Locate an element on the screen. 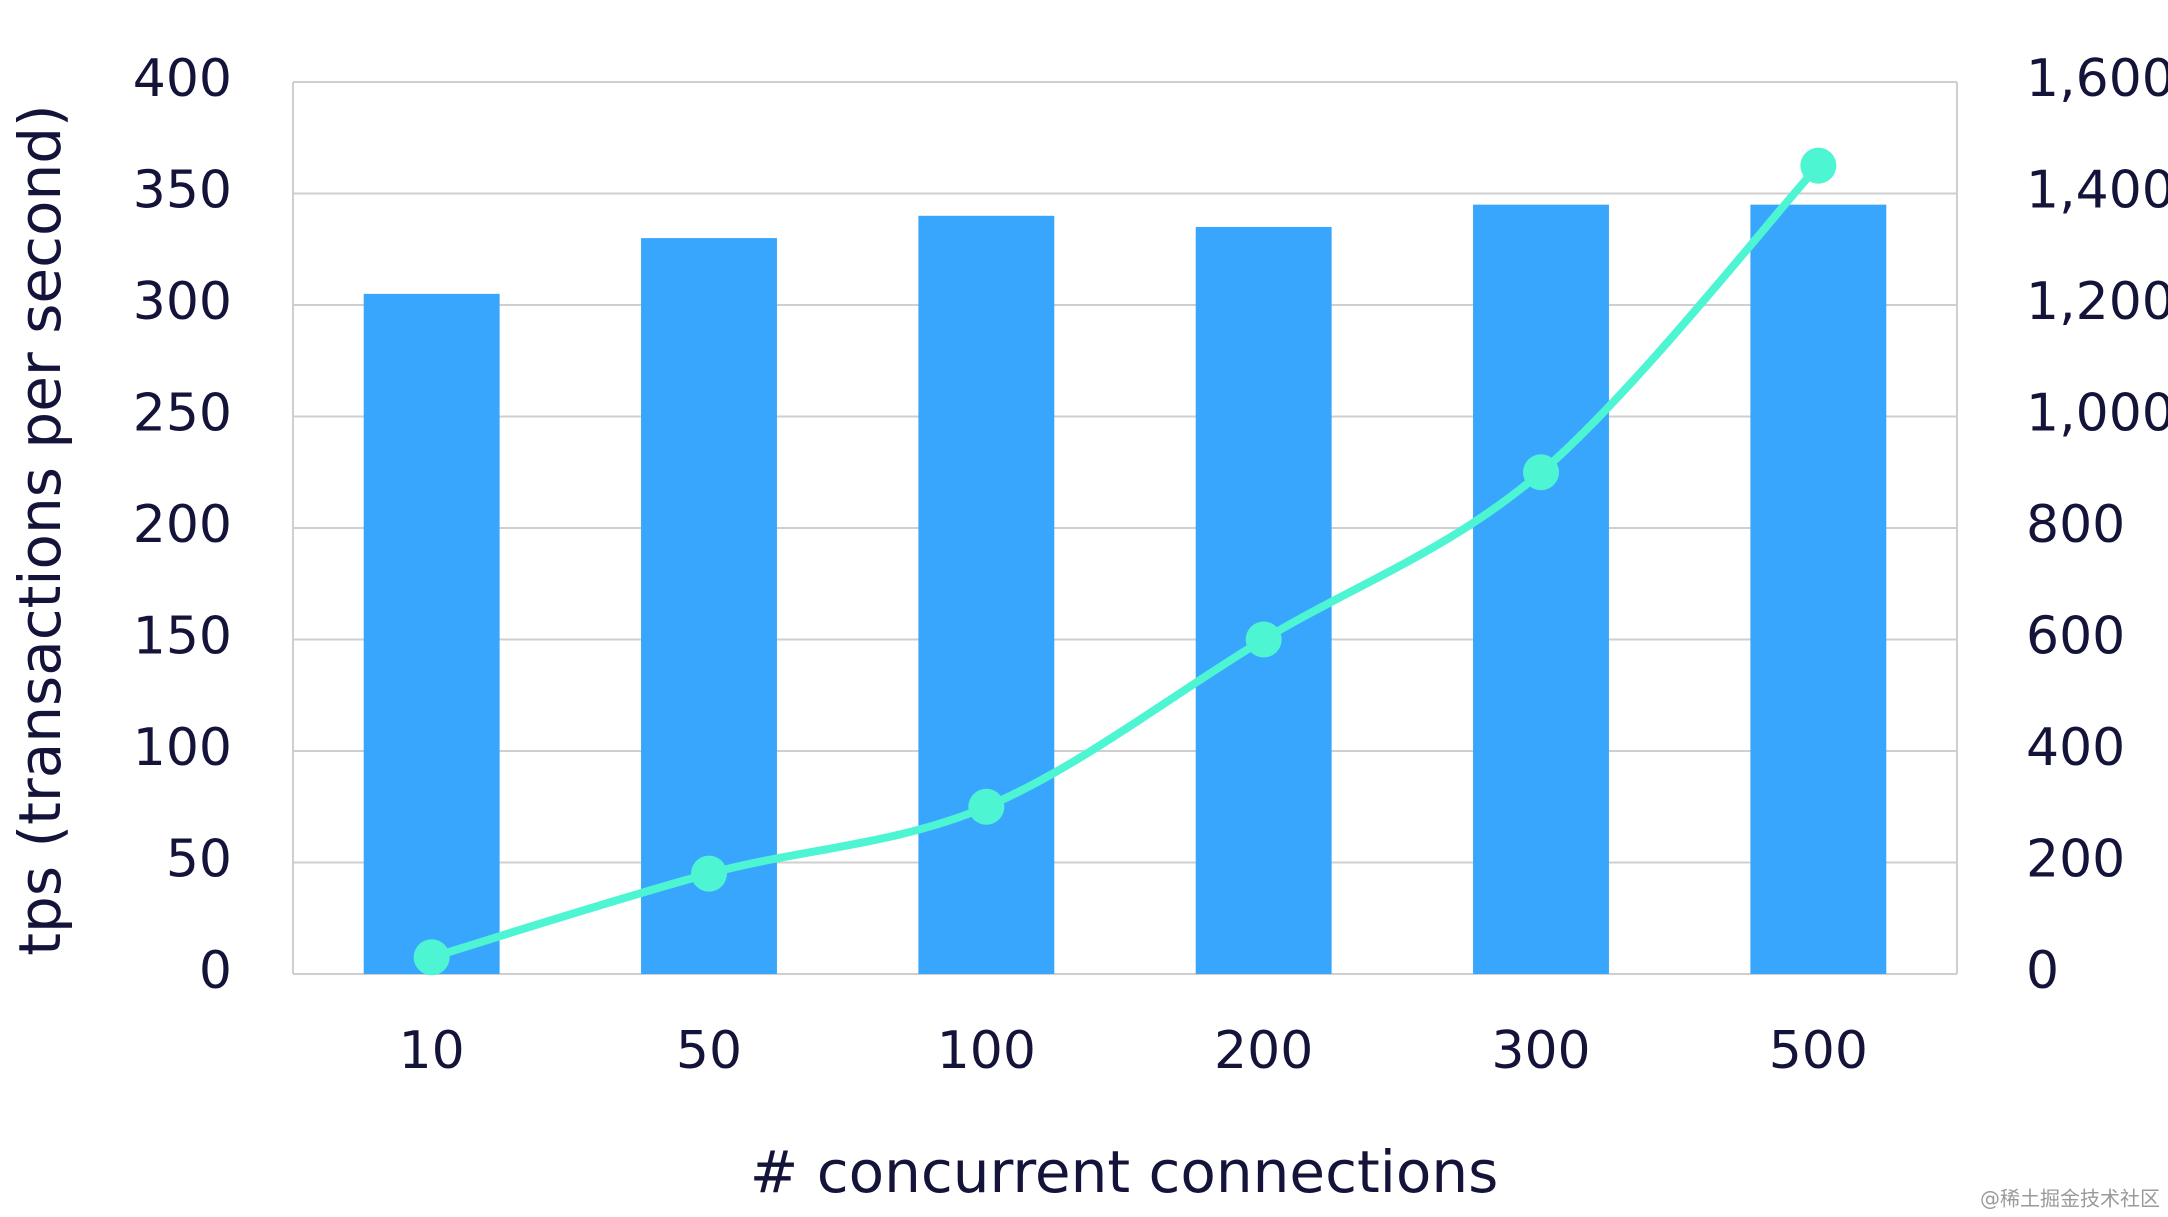 The width and height of the screenshot is (2168, 1217). x-tick-label: 300 is located at coordinates (1540, 1051).